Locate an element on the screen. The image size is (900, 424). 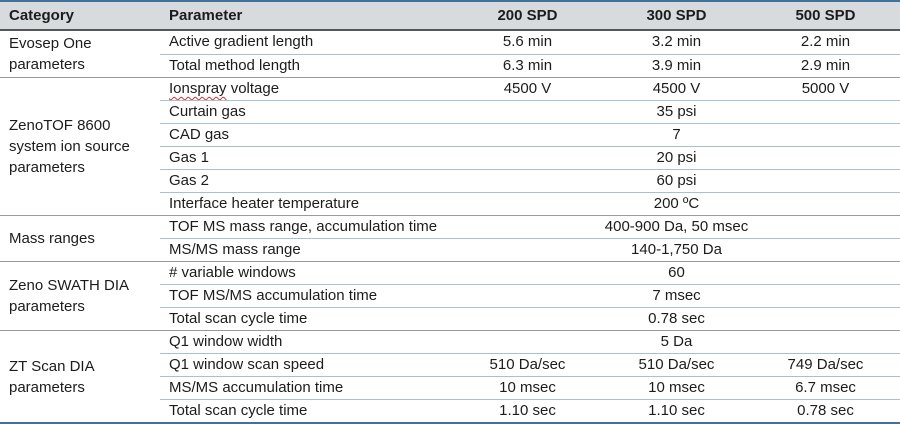
value-cell-500spd: 2.9 min is located at coordinates (825, 65).